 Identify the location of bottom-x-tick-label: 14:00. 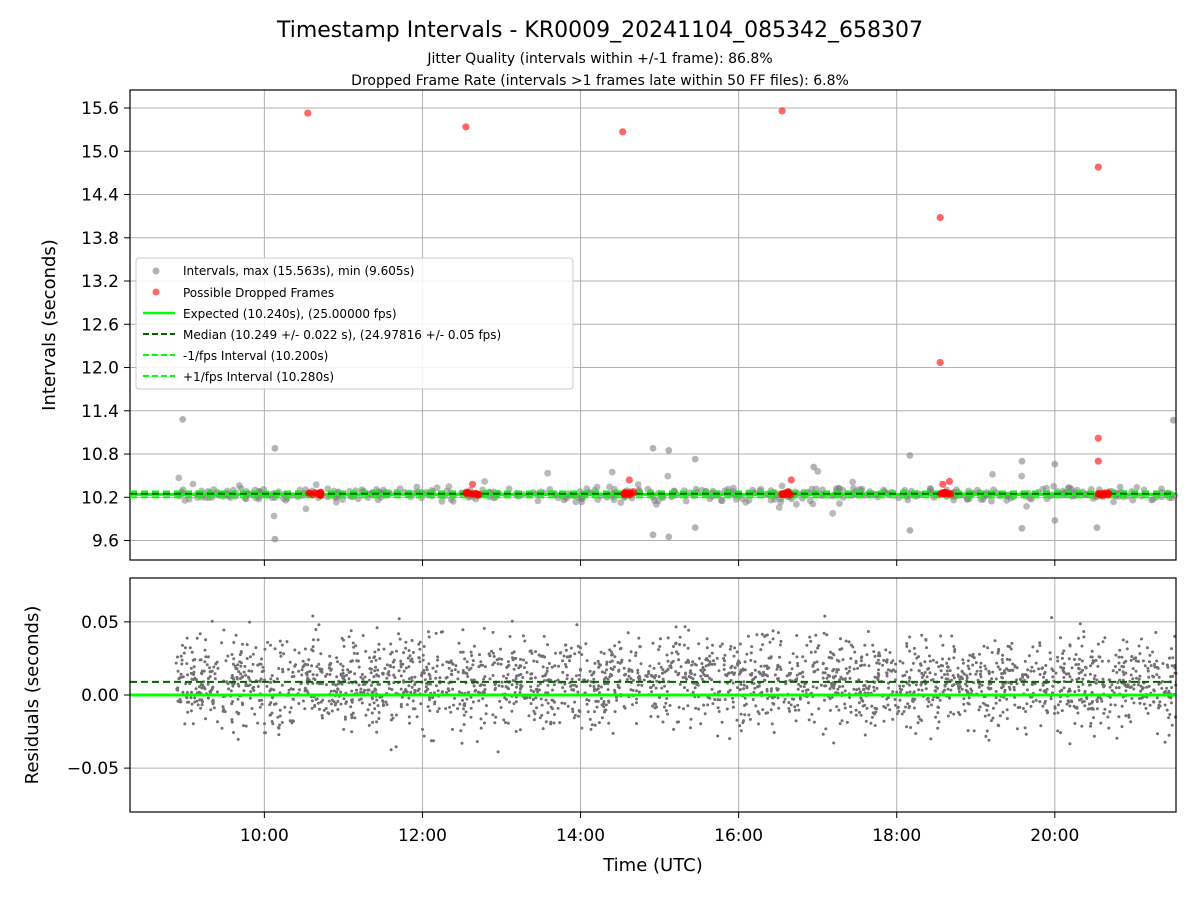
(580, 836).